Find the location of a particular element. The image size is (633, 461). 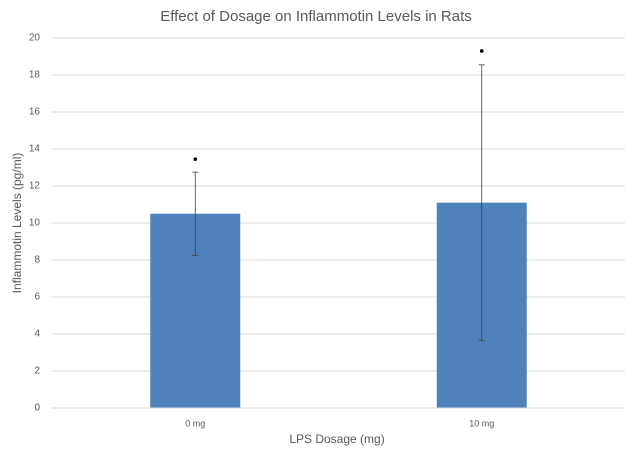

y-axis-label: Inflammotin Levels (pg/ml) is located at coordinates (17, 223).